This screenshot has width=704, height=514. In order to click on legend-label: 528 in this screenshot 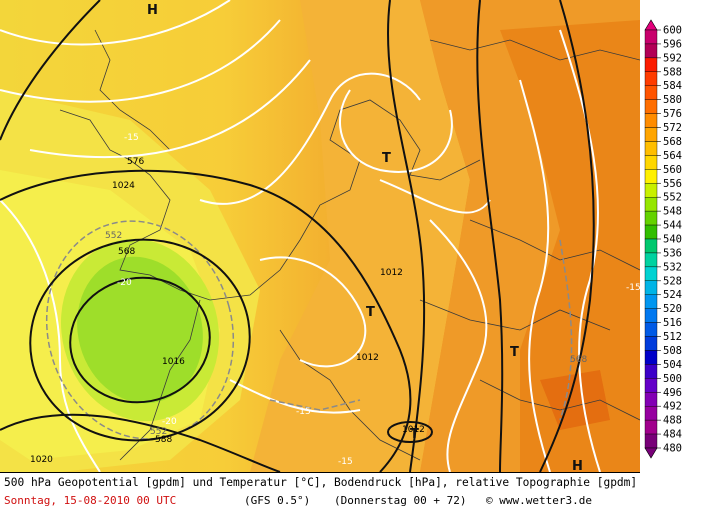, I will do `click(672, 281)`.